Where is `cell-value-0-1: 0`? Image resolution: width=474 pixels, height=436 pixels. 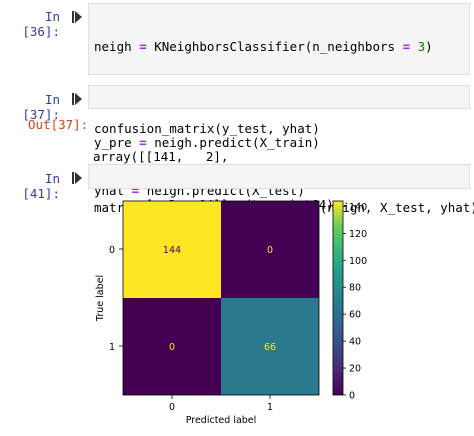
cell-value-0-1: 0 is located at coordinates (270, 250).